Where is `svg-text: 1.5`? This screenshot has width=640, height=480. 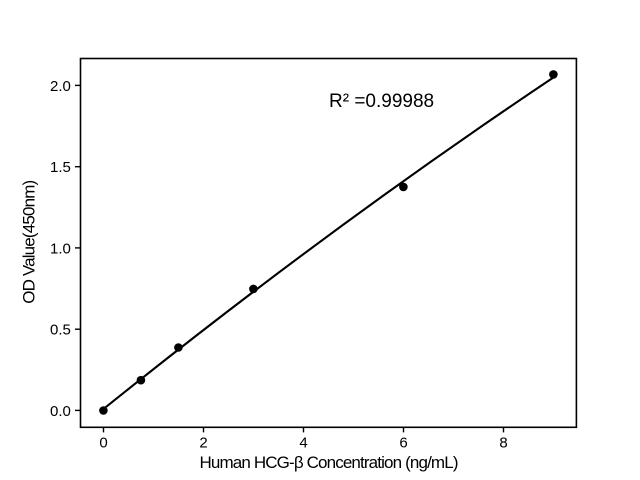 svg-text: 1.5 is located at coordinates (60, 167).